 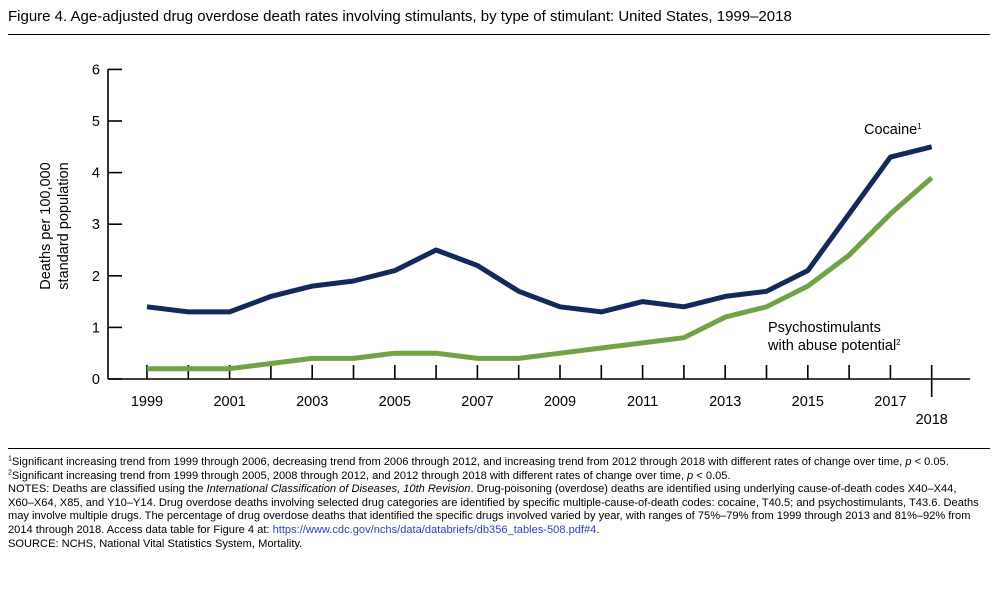 What do you see at coordinates (893, 130) in the screenshot?
I see `cocaine-label: Cocaine1` at bounding box center [893, 130].